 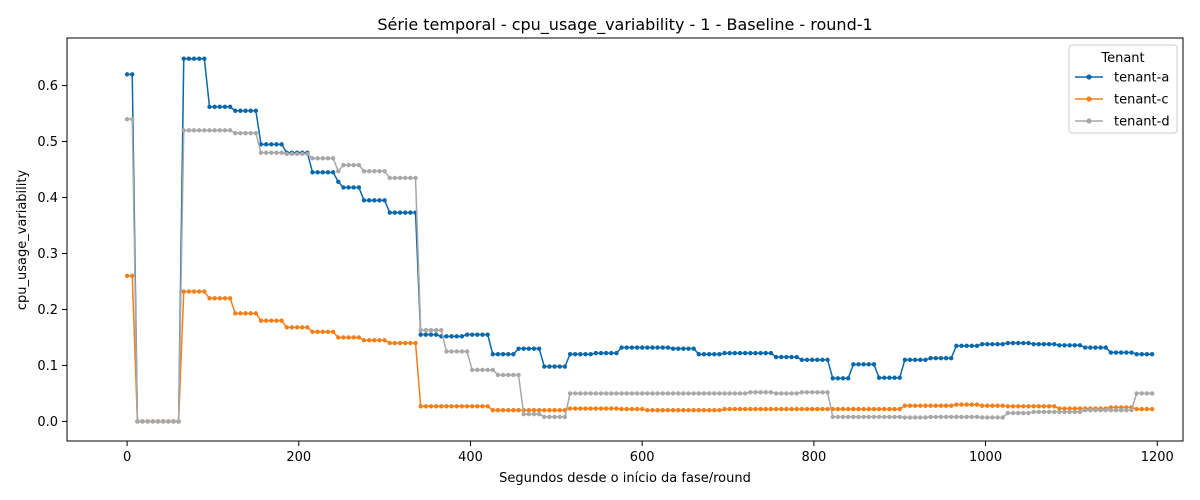 I want to click on y-axis-ticks: 0.0 0.1 0.2 0.3 0.4 0.5 0.6, so click(x=52, y=254).